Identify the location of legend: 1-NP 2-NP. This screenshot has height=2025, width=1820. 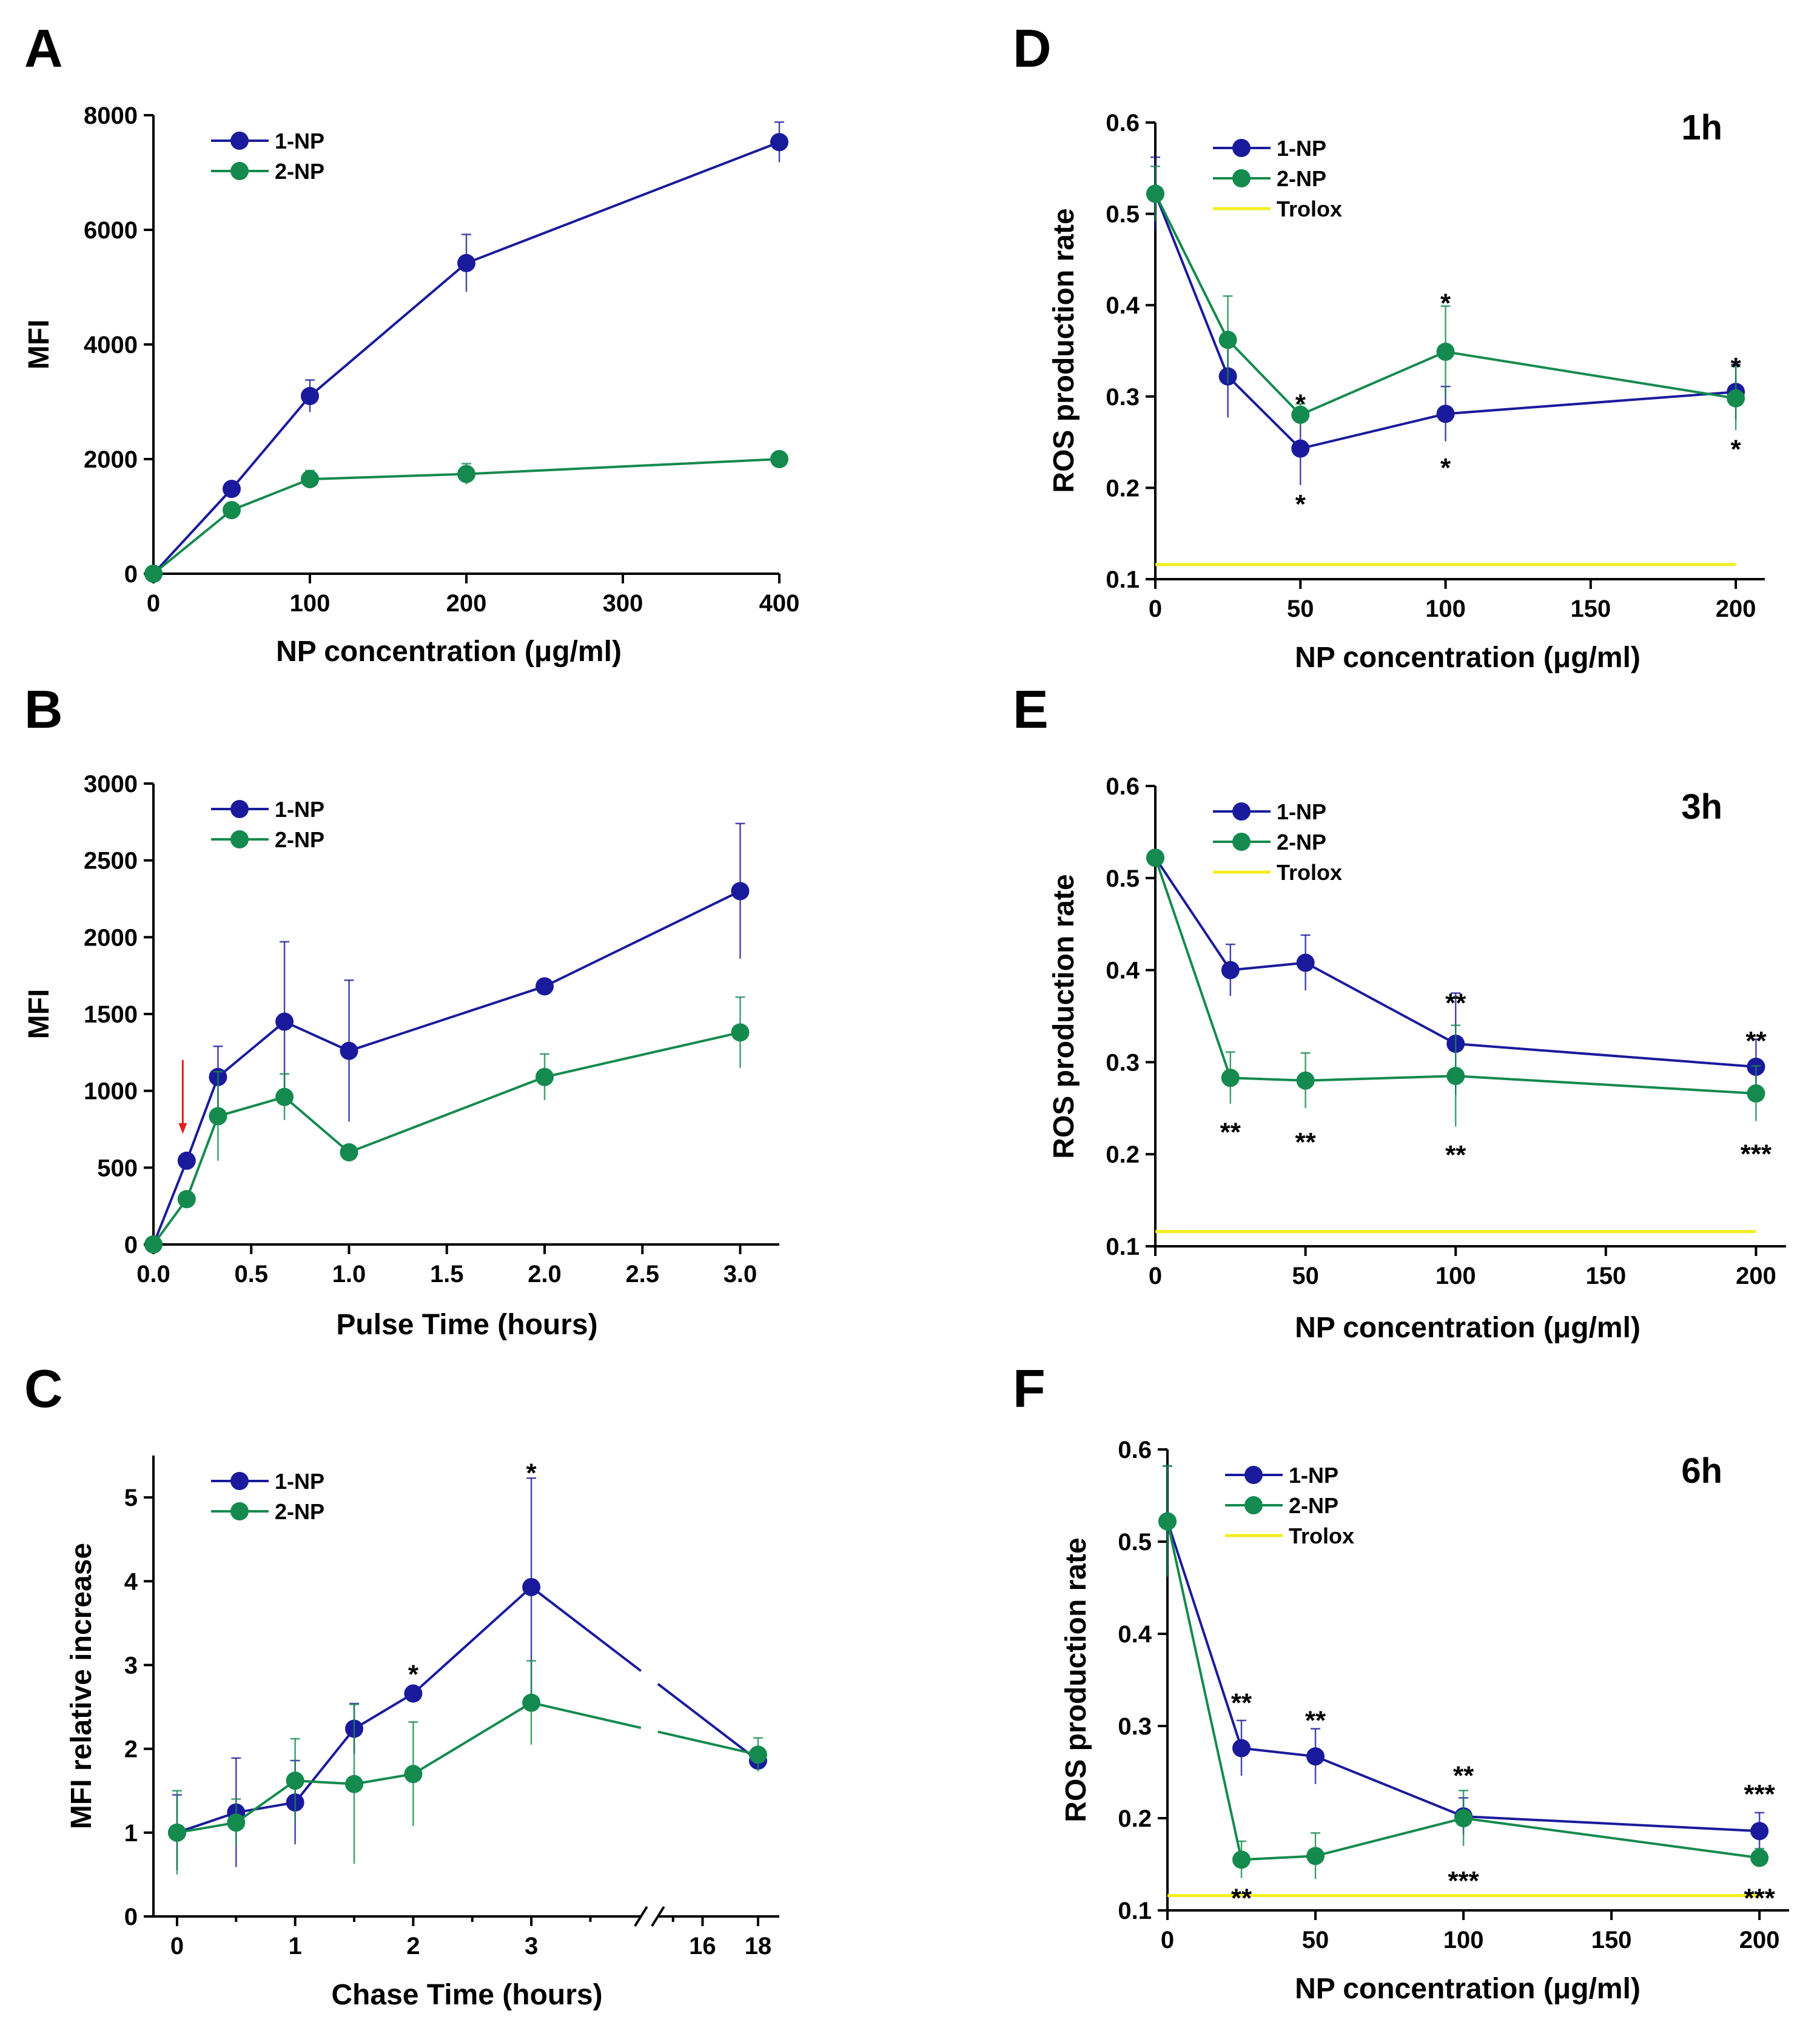
(267, 824).